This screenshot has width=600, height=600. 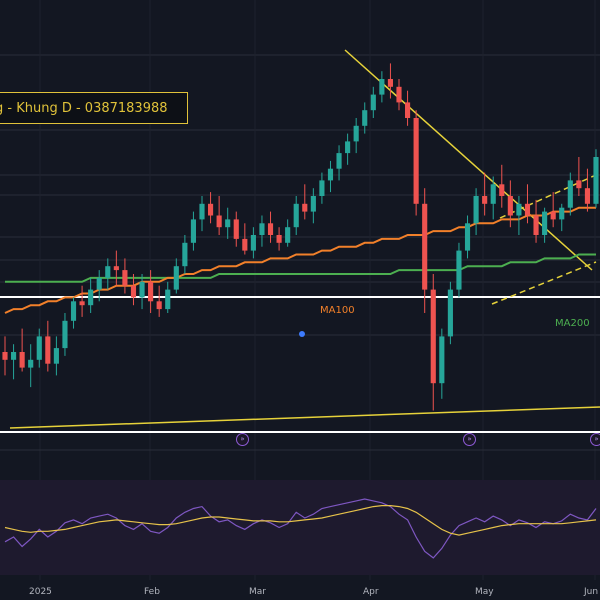 What do you see at coordinates (84, 108) in the screenshot?
I see `chart-title: g - Khung D - 0387183988` at bounding box center [84, 108].